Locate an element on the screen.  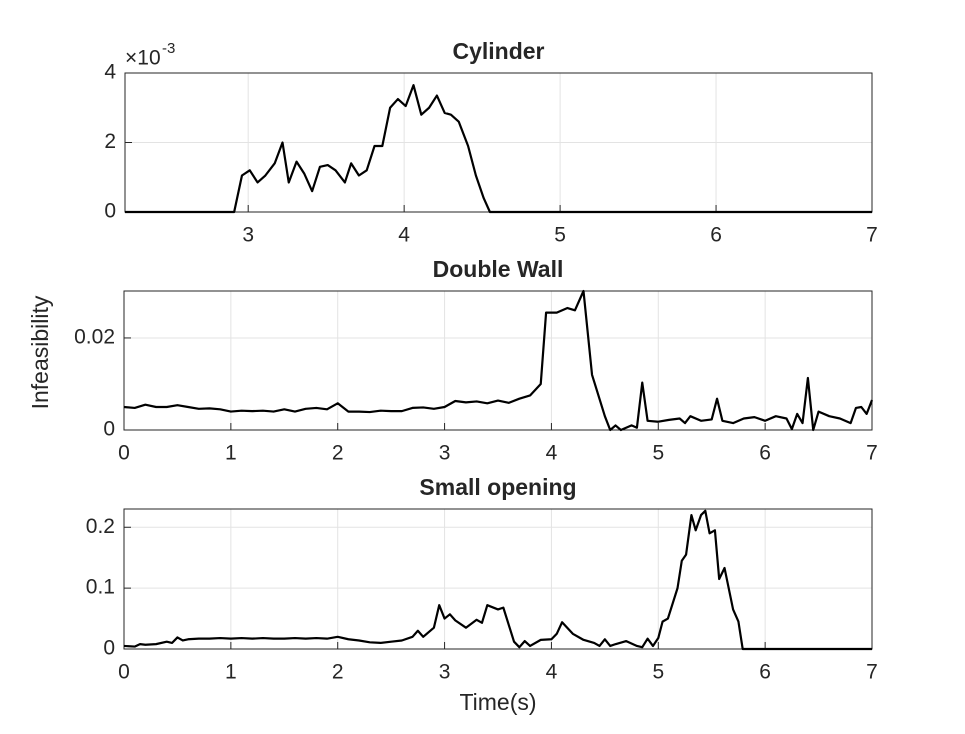
y-tick-label: 2 is located at coordinates (110, 141).